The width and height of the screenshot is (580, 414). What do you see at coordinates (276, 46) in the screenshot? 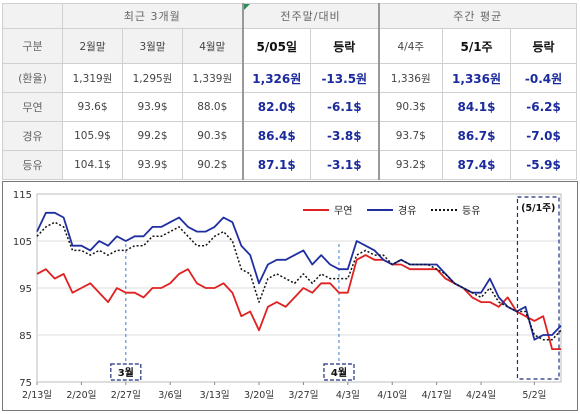
I see `col-header-date: 5/05일` at bounding box center [276, 46].